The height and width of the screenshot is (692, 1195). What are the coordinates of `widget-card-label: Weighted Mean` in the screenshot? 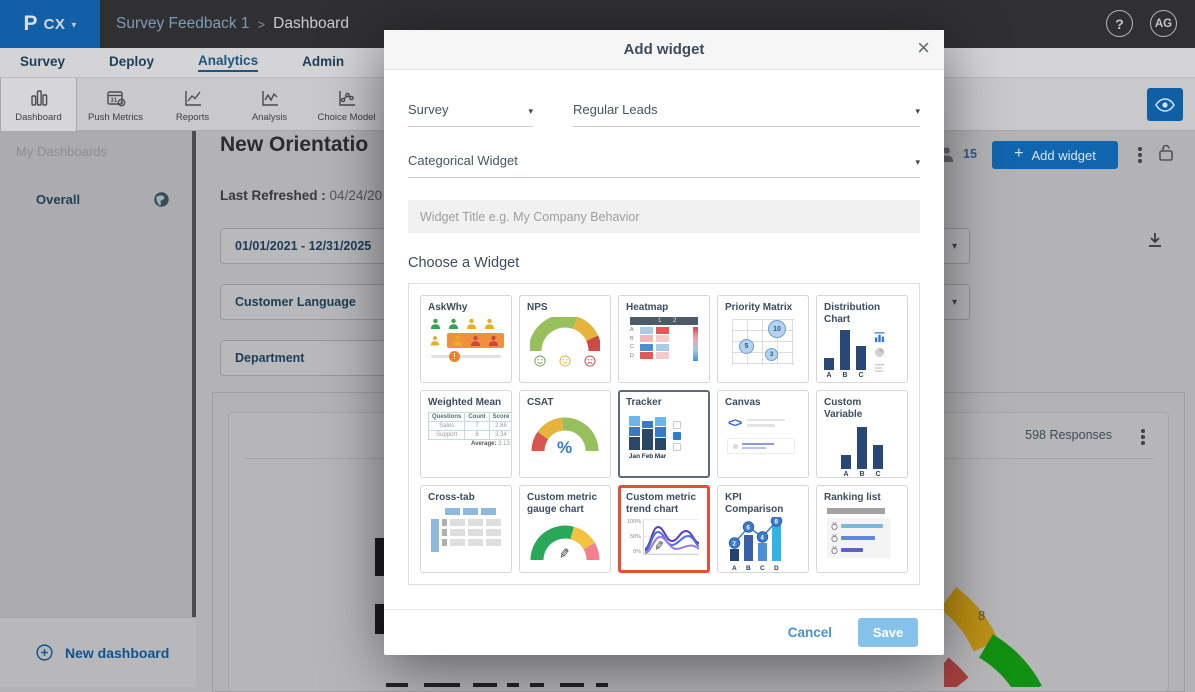 It's located at (465, 402).